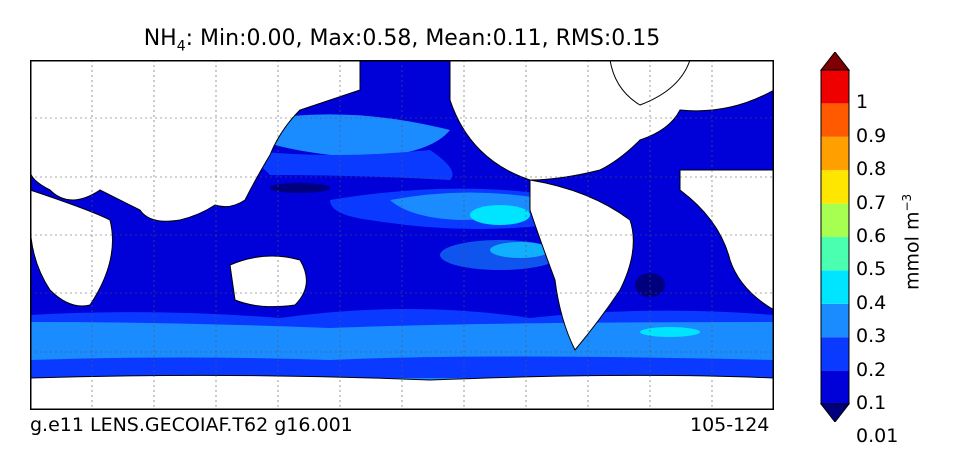 Image resolution: width=964 pixels, height=466 pixels. Describe the element at coordinates (871, 269) in the screenshot. I see `colorbar-tick-label: 0.5` at that location.